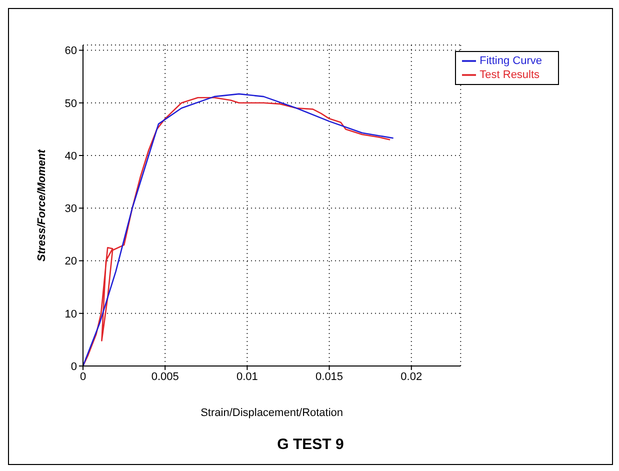 This screenshot has width=619, height=471. What do you see at coordinates (330, 376) in the screenshot?
I see `x-tick-label: 0.015` at bounding box center [330, 376].